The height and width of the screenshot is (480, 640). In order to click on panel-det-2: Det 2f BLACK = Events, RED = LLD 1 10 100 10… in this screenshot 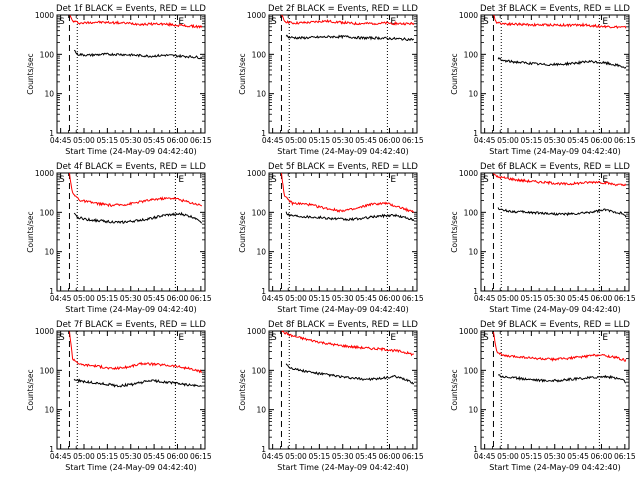, I will do `click(331, 80)`.